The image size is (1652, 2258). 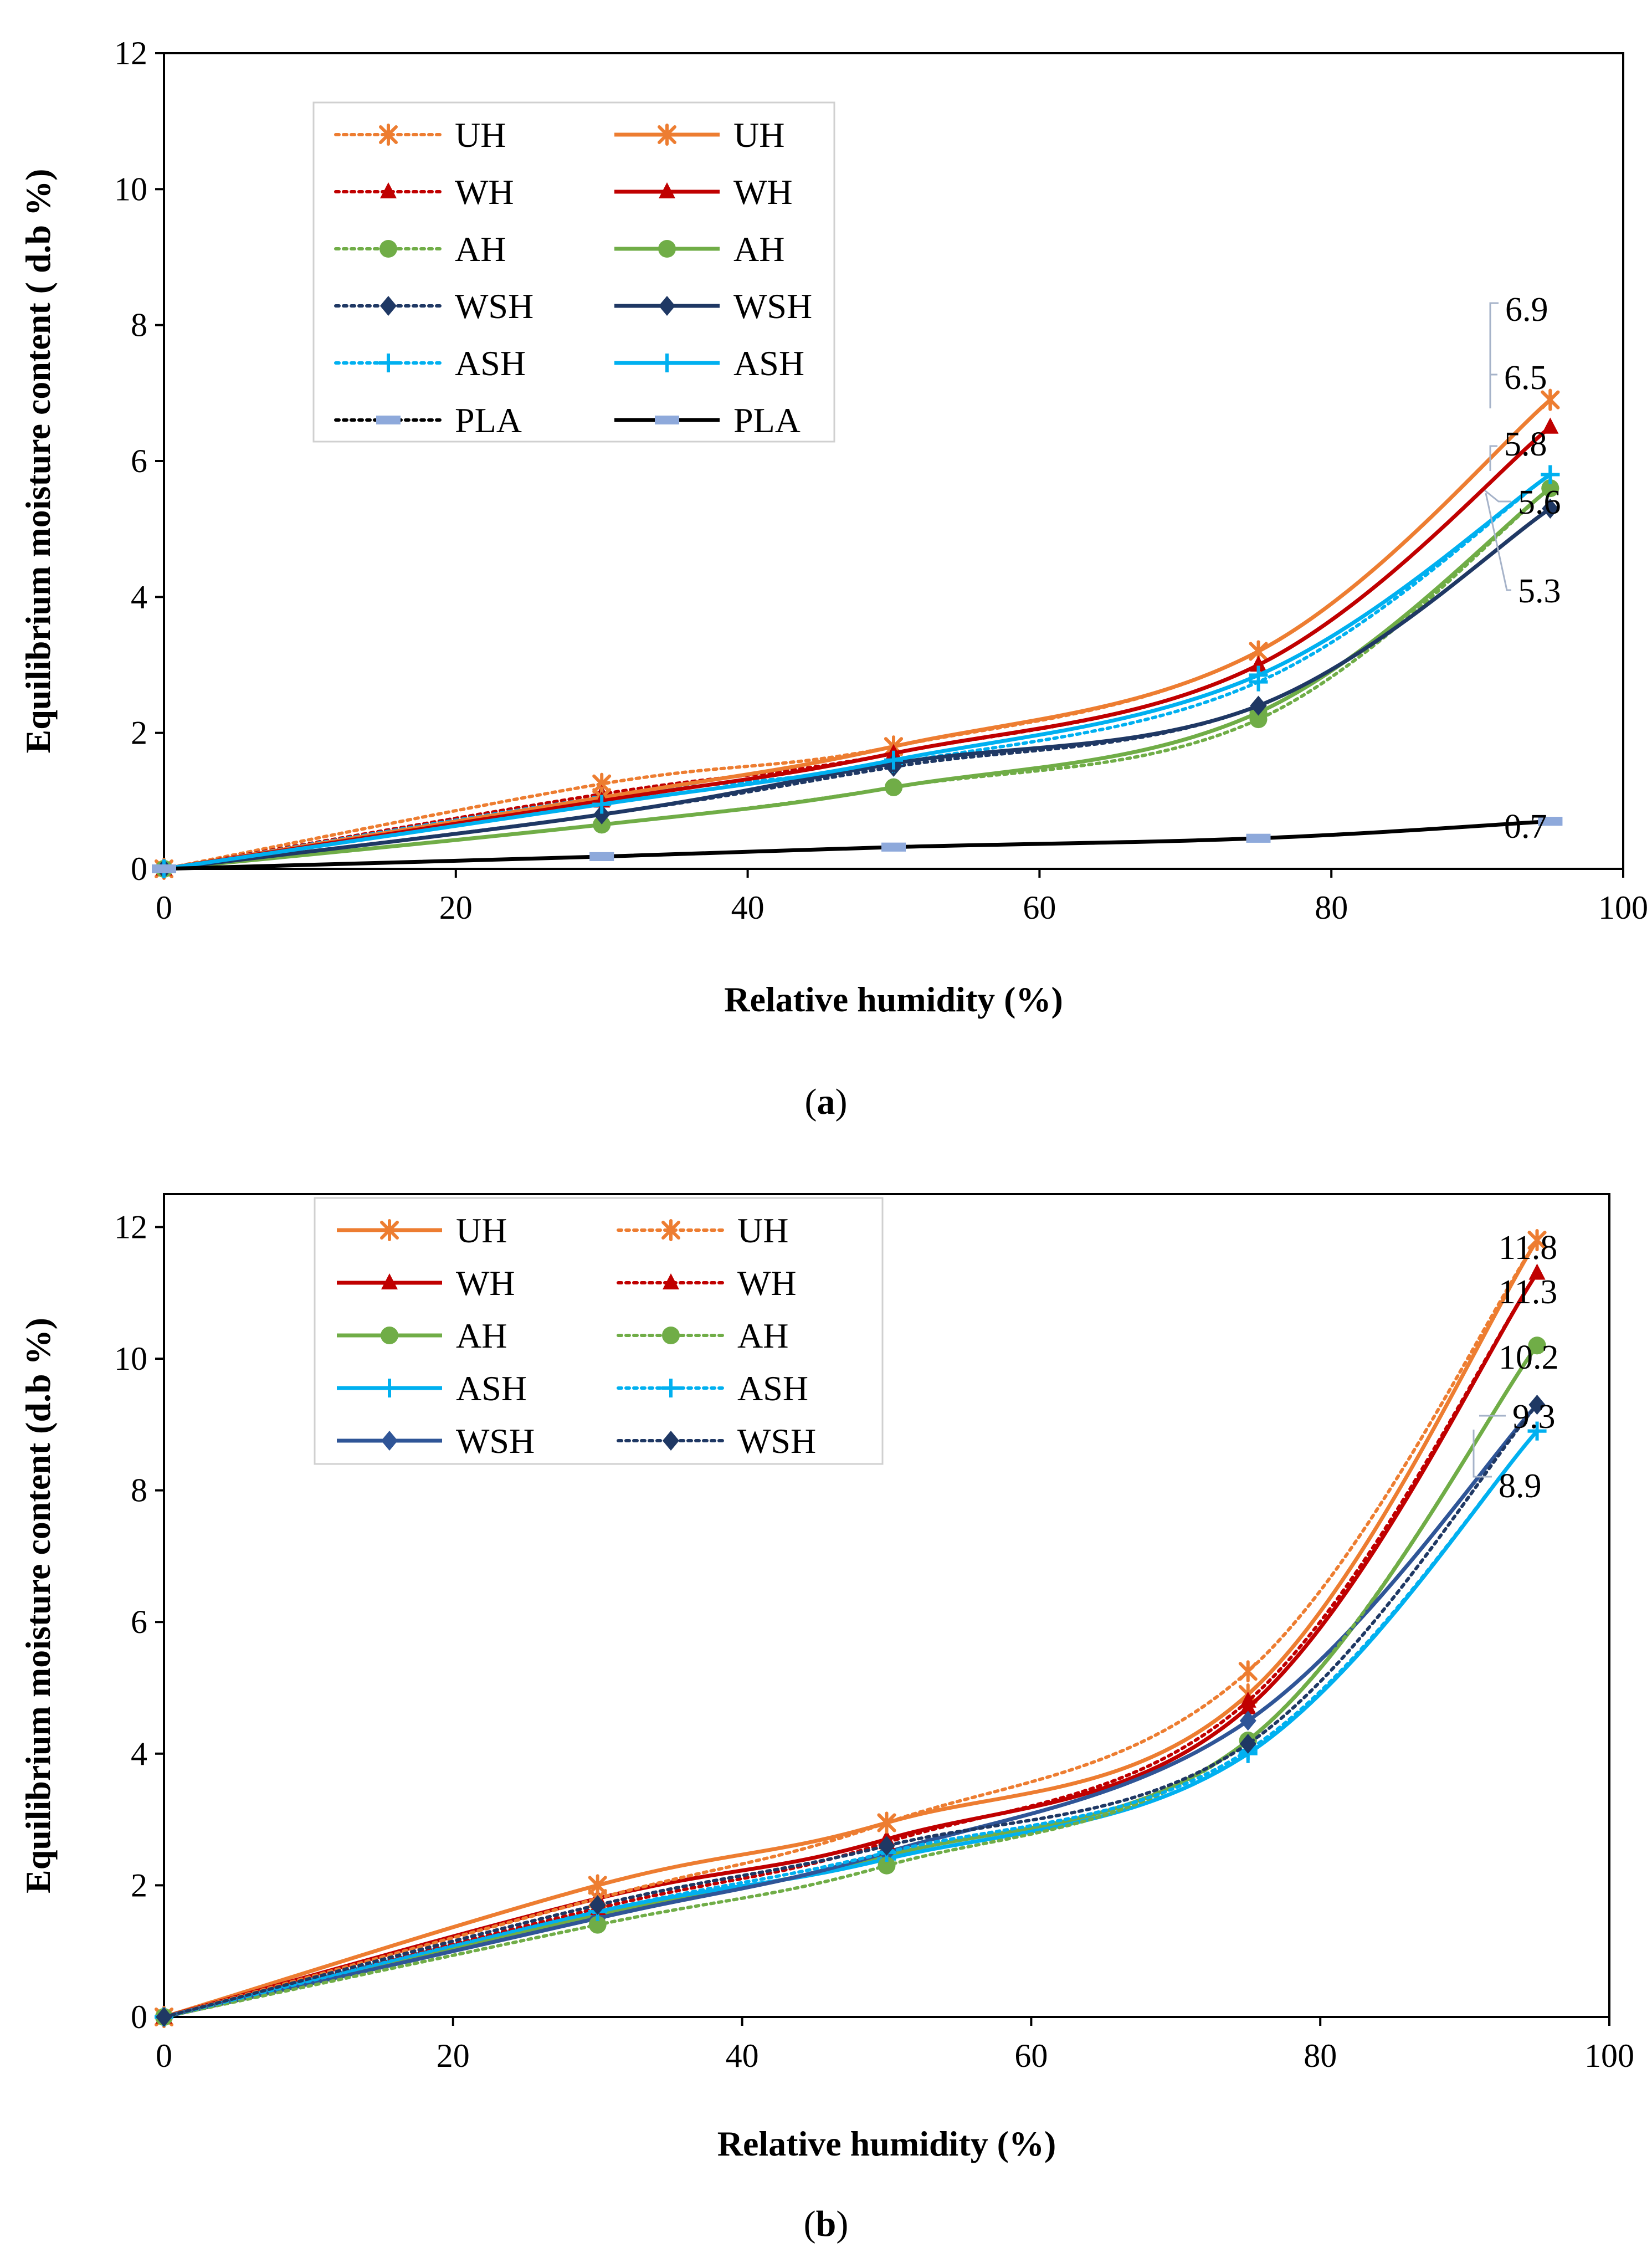 I want to click on annotation-label: 11.3, so click(x=1528, y=1292).